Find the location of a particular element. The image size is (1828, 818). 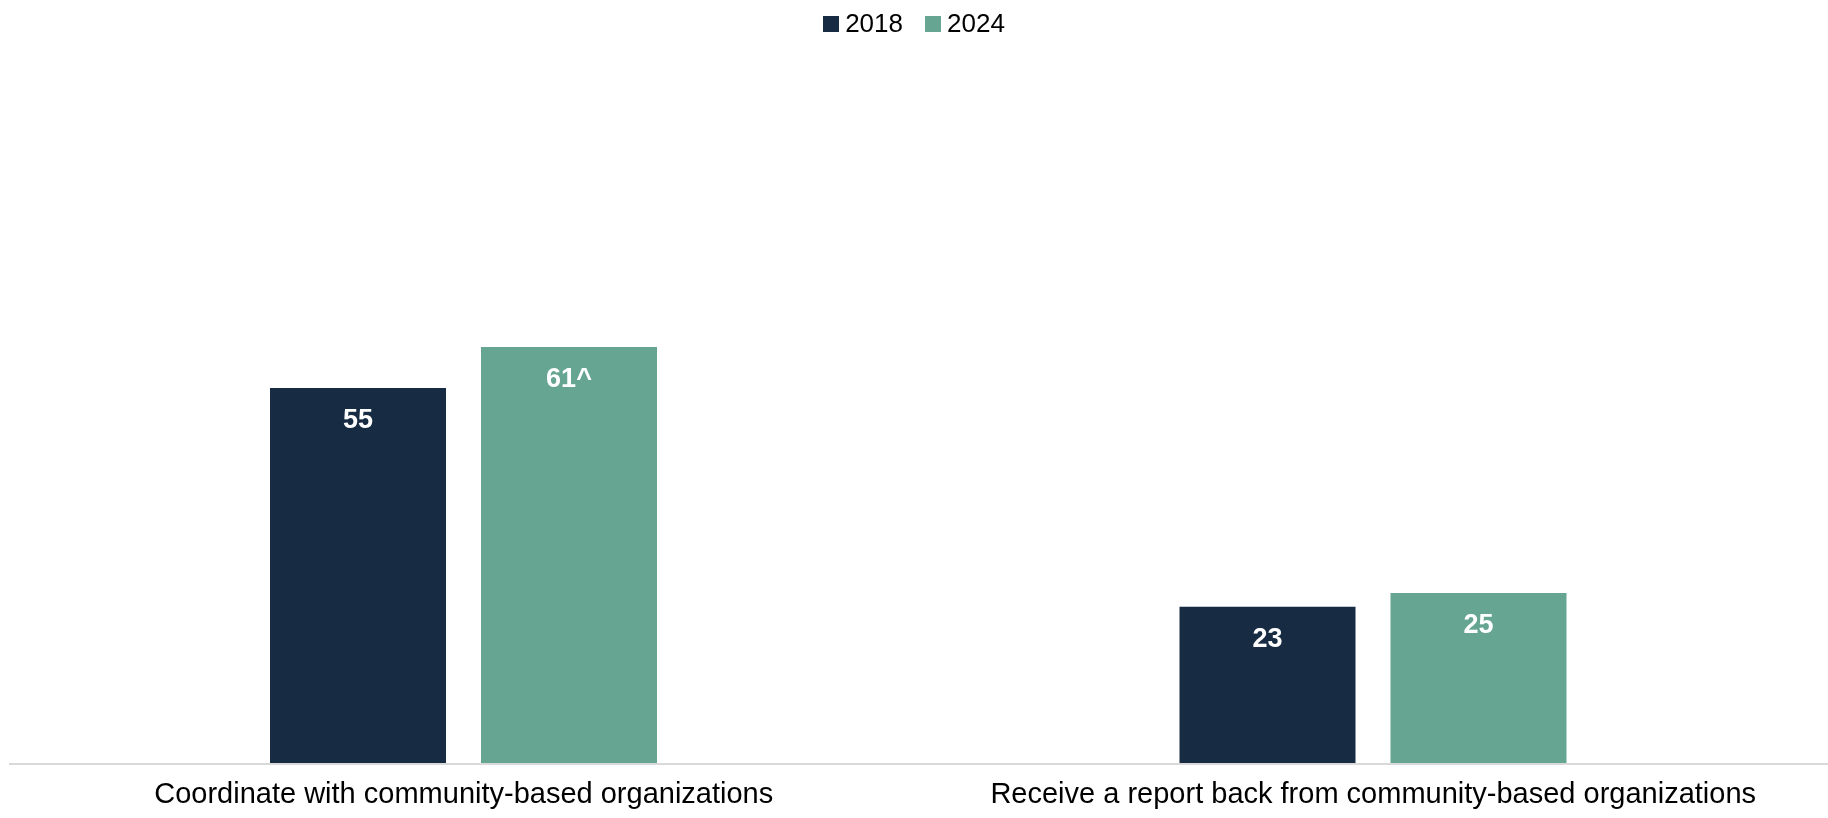

data-label: 25 is located at coordinates (1478, 624).